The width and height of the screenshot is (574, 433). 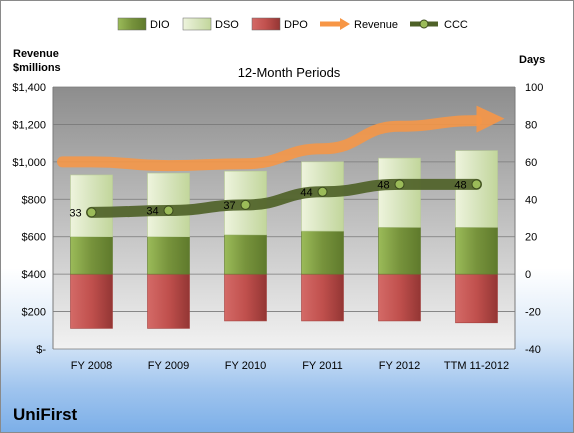 I want to click on legend-swatch-dso, so click(x=197, y=24).